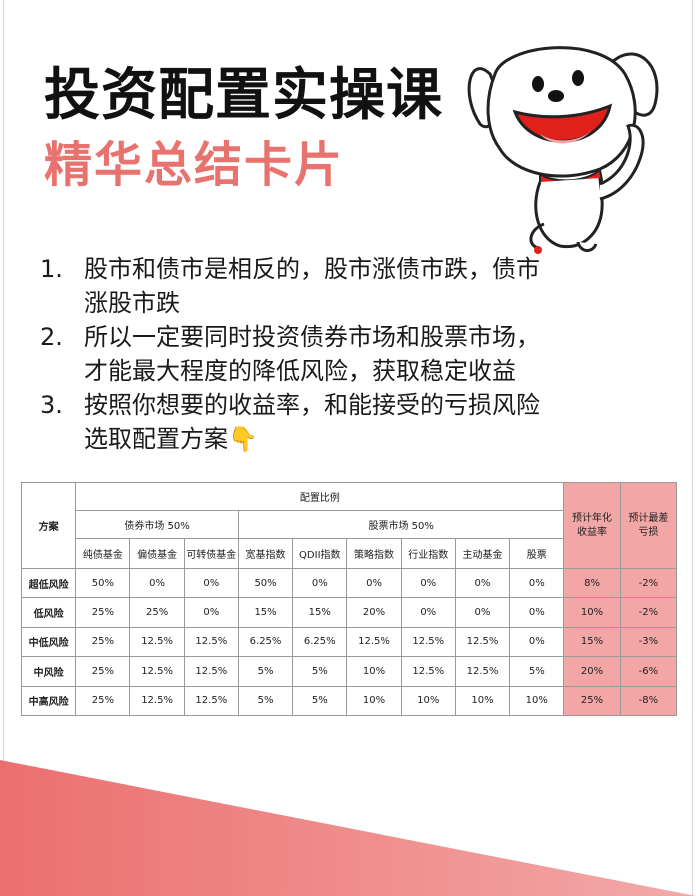 The image size is (696, 896). What do you see at coordinates (563, 150) in the screenshot?
I see `dog-mascot-icon` at bounding box center [563, 150].